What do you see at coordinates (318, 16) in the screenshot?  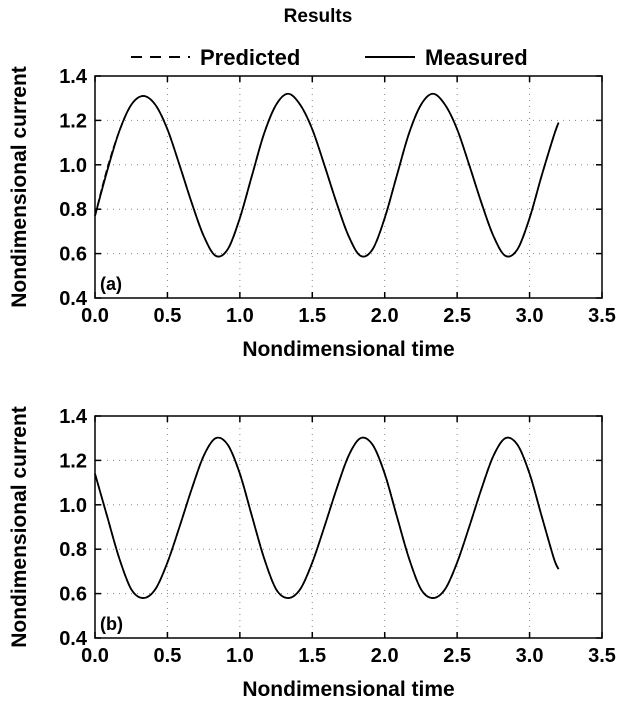 I see `figure-title: Results` at bounding box center [318, 16].